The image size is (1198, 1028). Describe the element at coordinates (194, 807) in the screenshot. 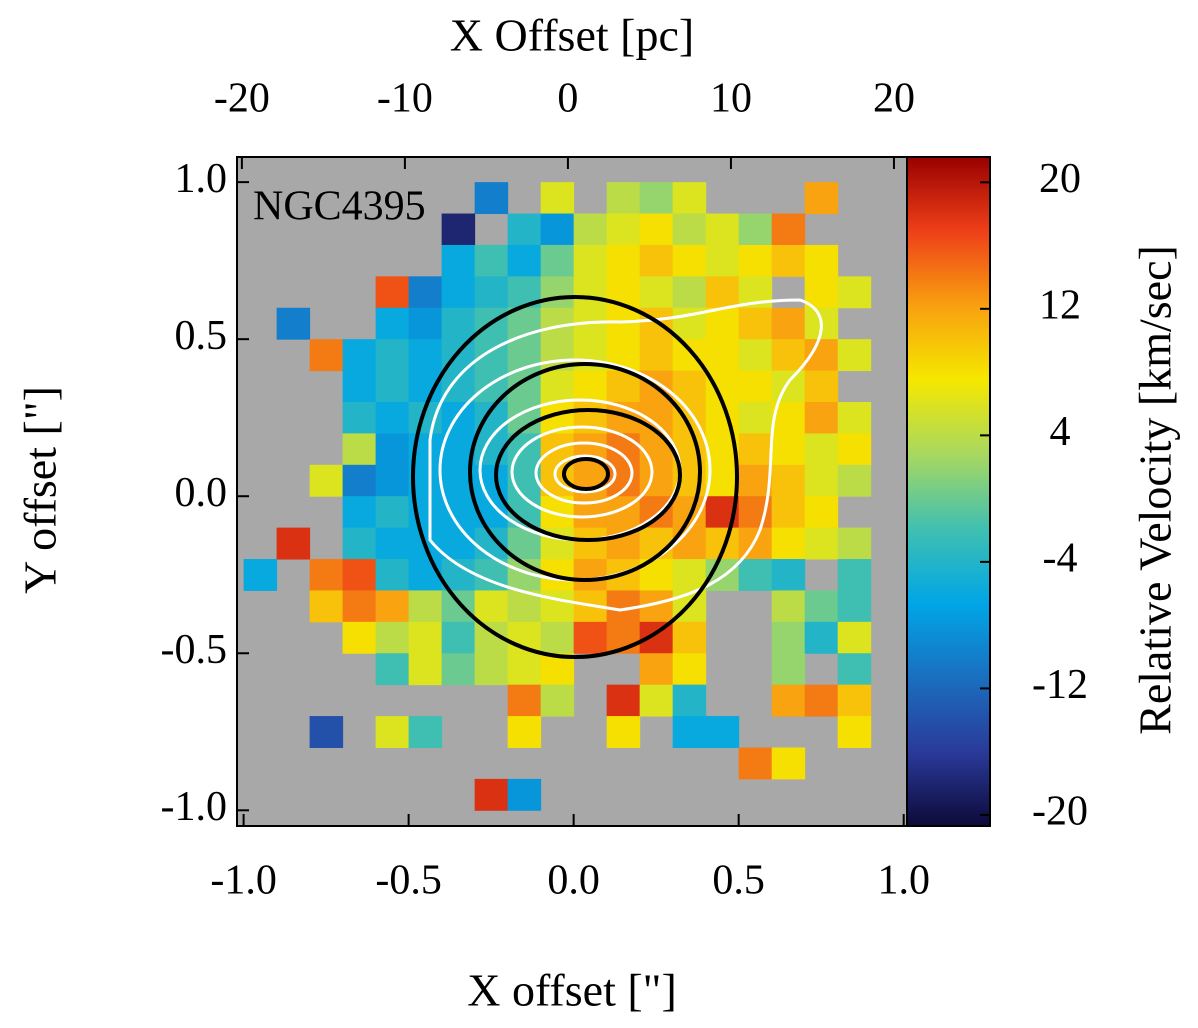

I see `y-tick-label: -1.0` at that location.